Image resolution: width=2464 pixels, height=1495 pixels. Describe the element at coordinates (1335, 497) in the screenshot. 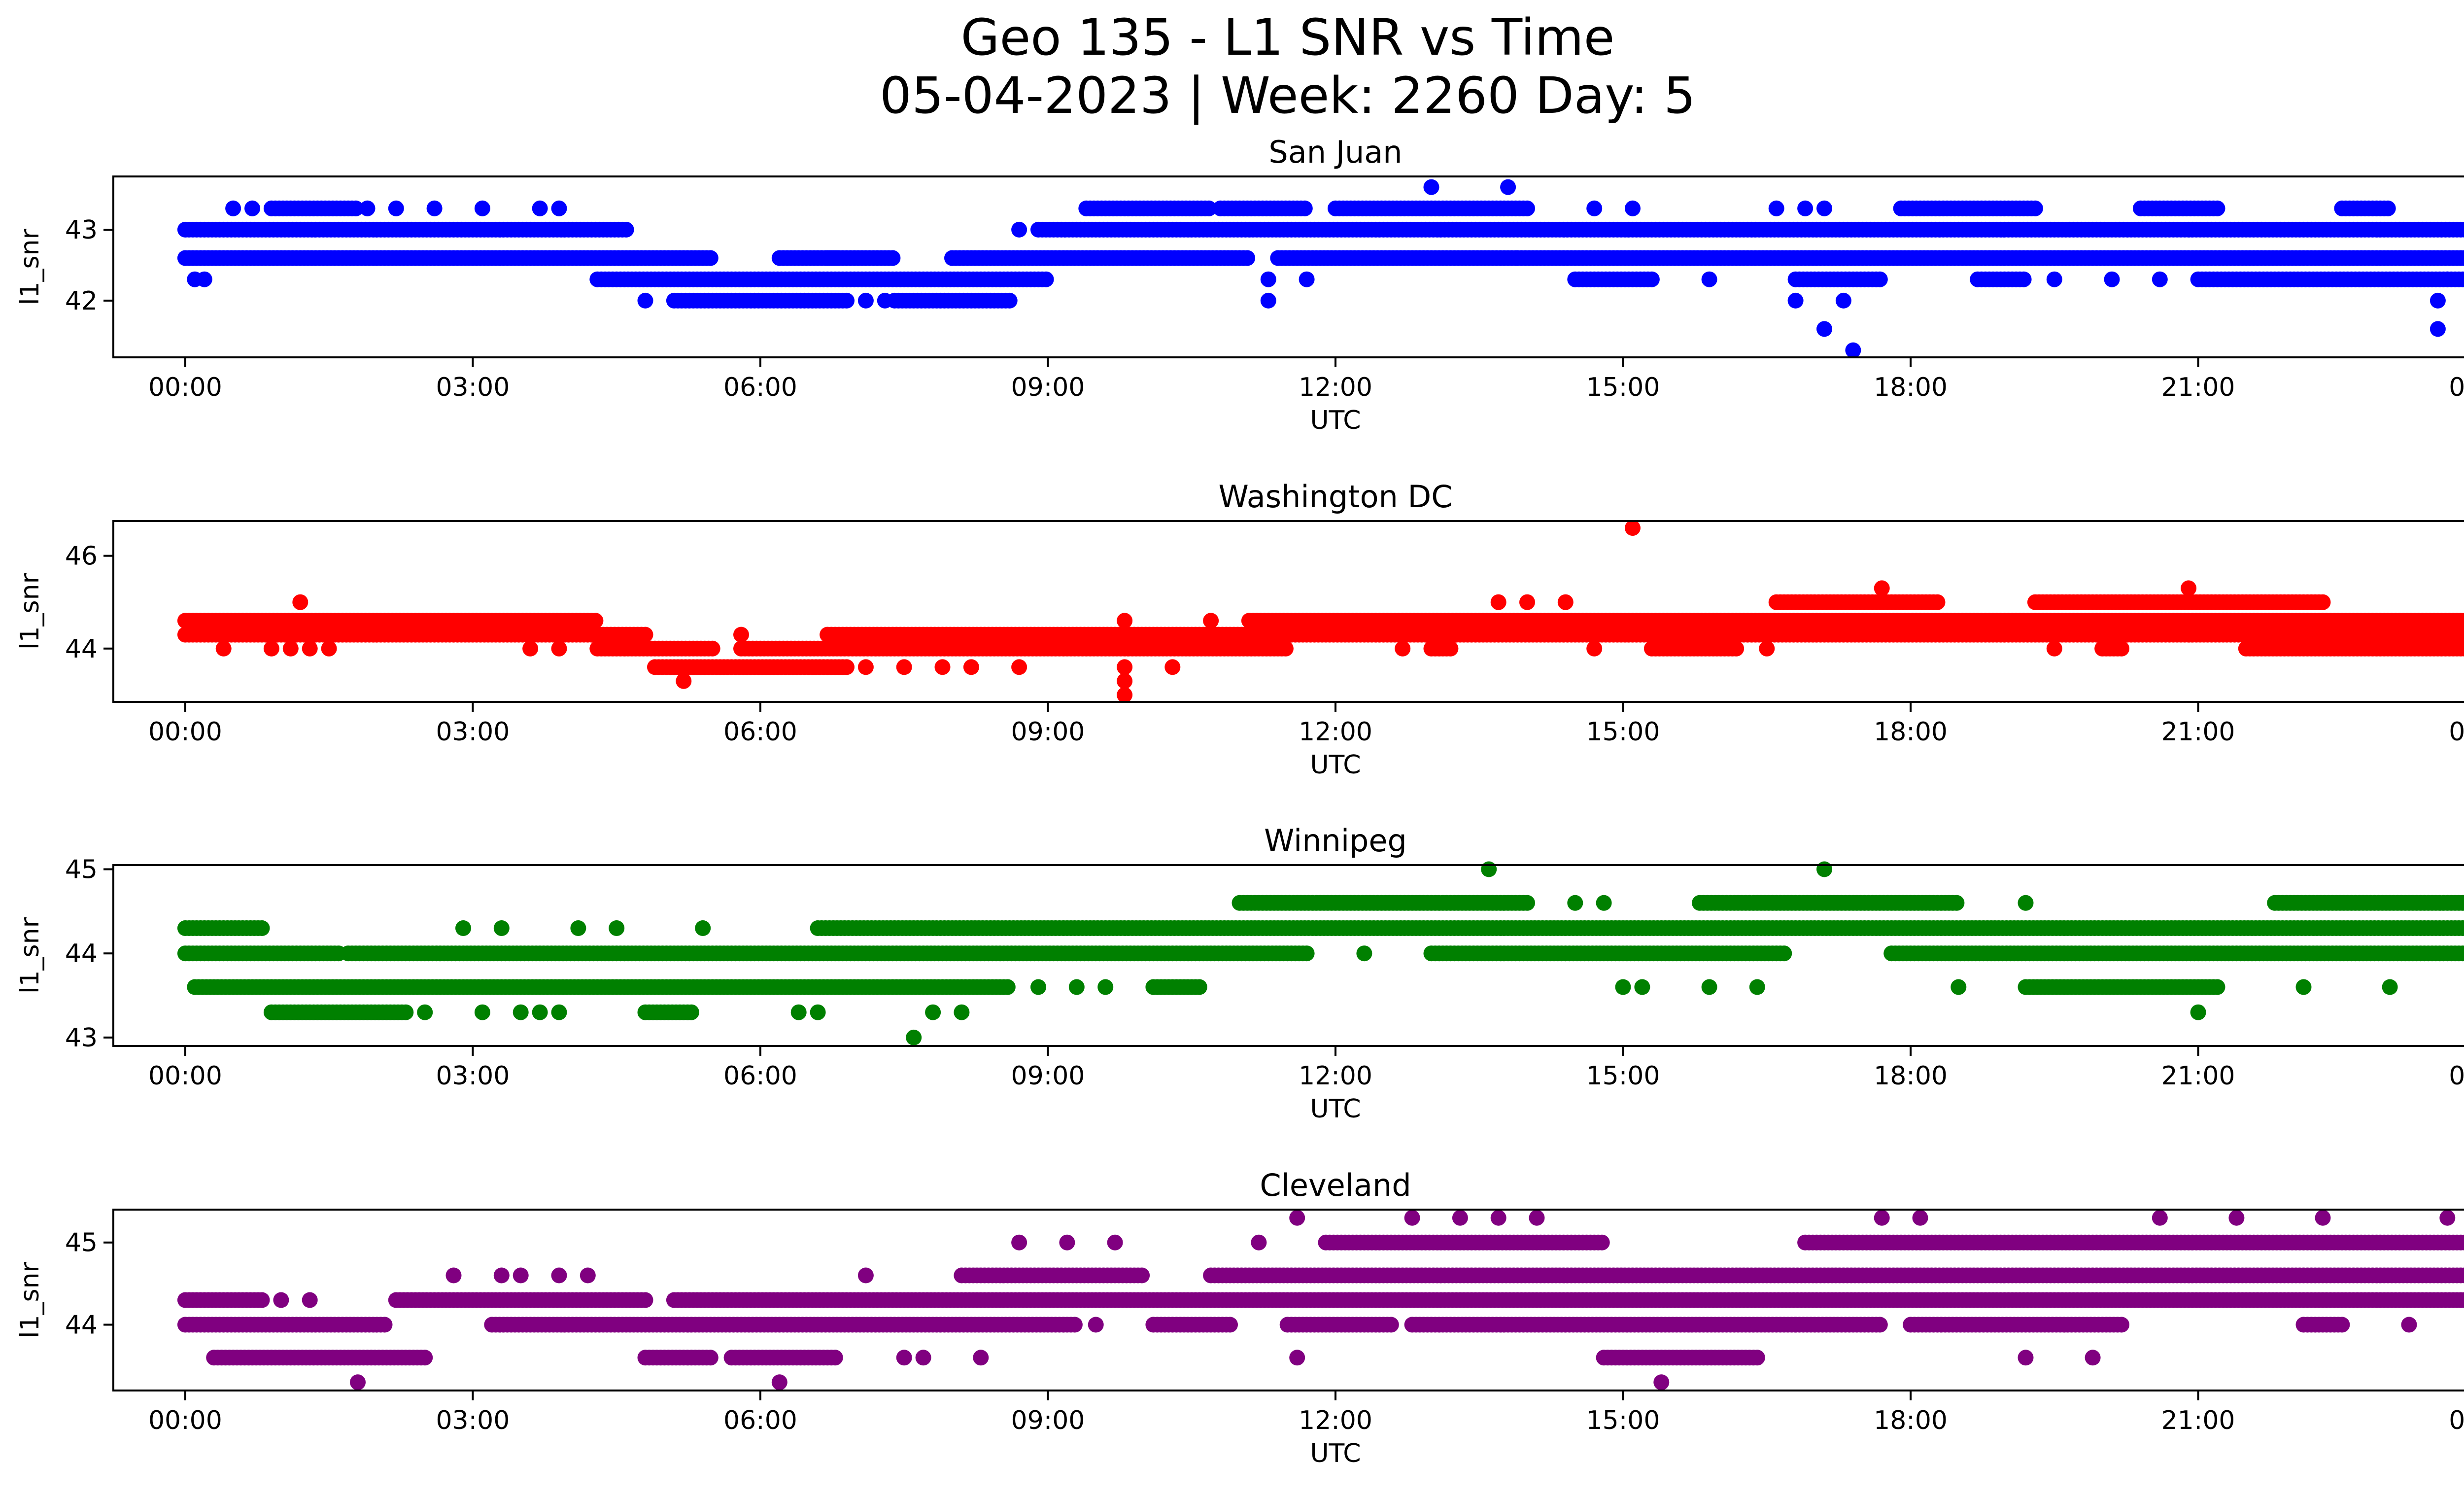

I see `subplot-title: Washington DC` at that location.